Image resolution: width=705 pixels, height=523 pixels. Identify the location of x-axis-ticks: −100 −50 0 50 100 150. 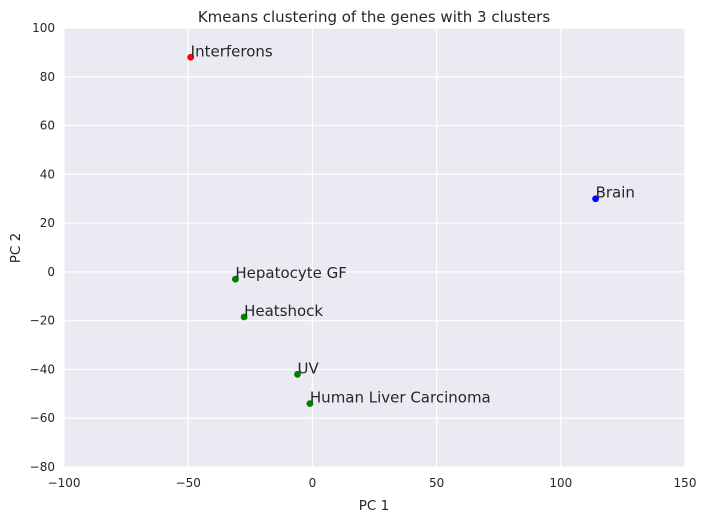
(372, 483).